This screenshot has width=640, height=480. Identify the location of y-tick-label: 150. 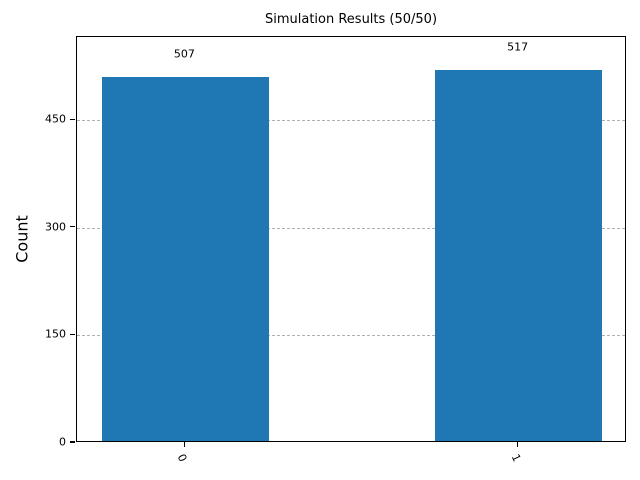
(55, 334).